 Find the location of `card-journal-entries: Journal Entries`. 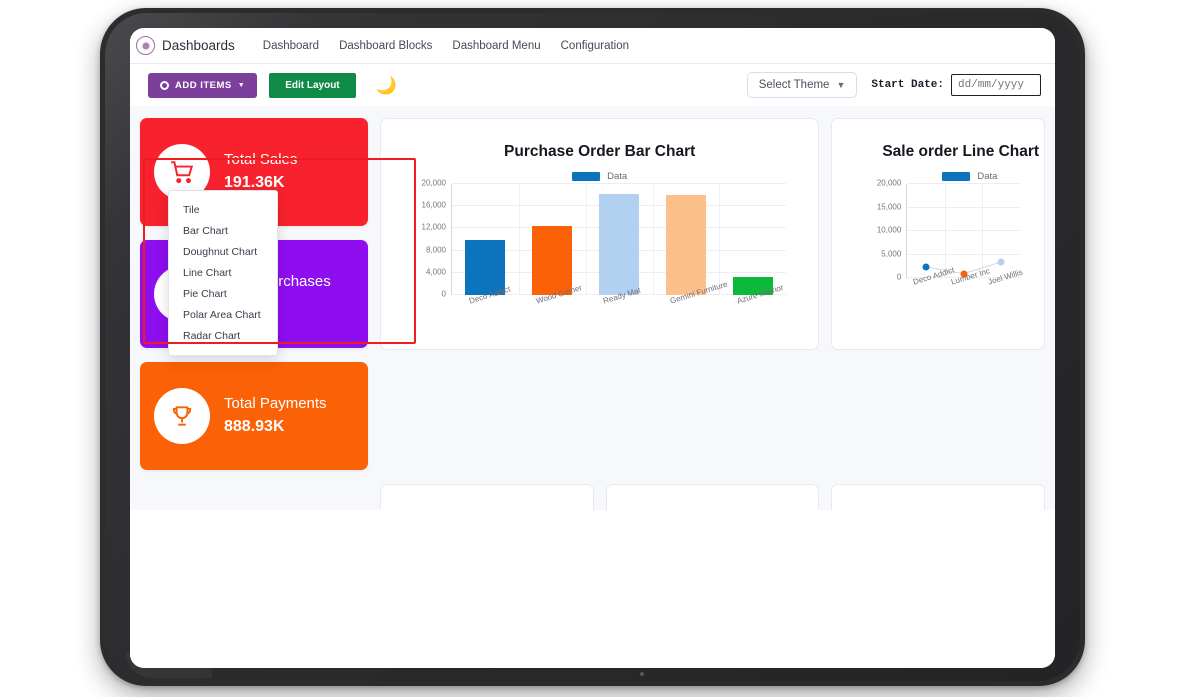

card-journal-entries: Journal Entries is located at coordinates (938, 497).